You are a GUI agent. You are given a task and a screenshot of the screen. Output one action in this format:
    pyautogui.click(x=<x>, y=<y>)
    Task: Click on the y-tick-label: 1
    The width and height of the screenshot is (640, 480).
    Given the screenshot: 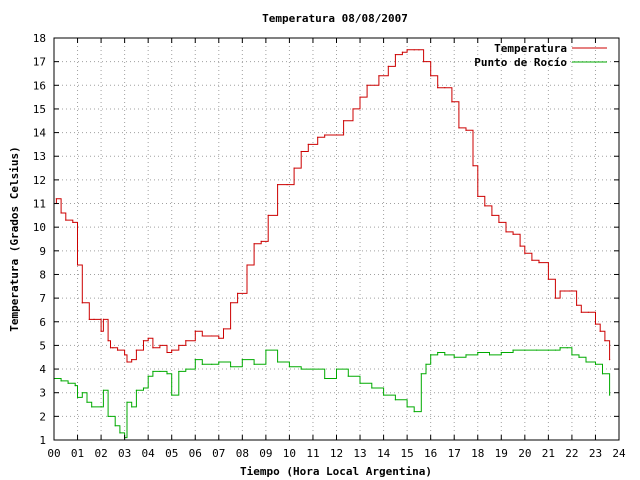 What is the action you would take?
    pyautogui.click(x=42, y=440)
    